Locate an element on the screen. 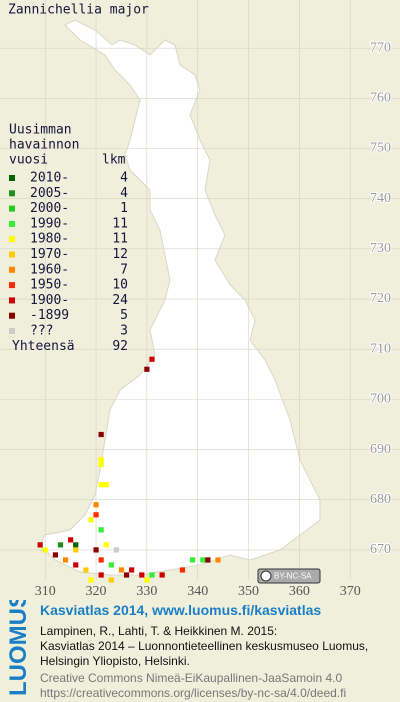 Image resolution: width=400 pixels, height=702 pixels. badge-box is located at coordinates (289, 576).